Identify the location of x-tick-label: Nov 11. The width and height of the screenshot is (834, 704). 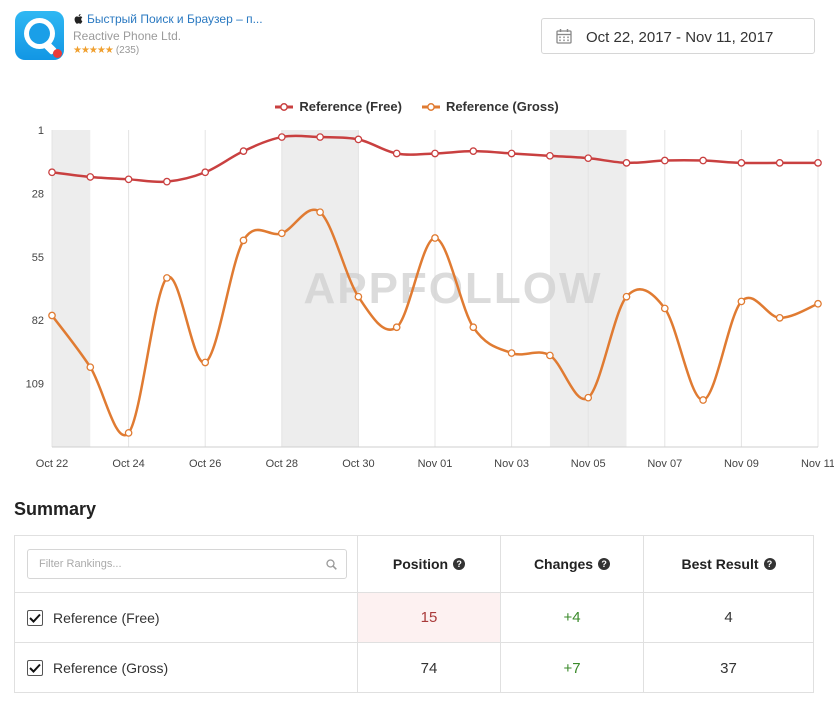
(817, 464).